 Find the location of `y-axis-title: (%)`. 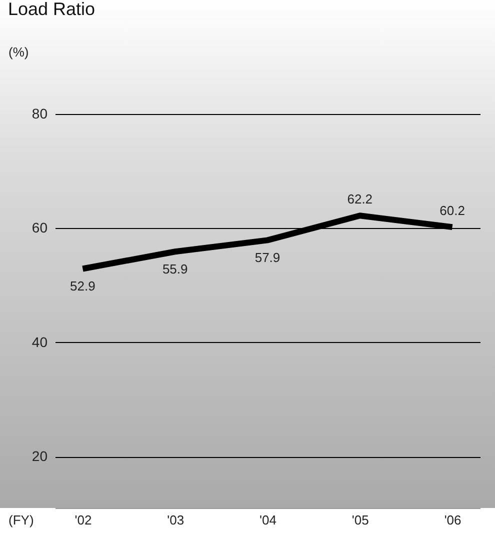

y-axis-title: (%) is located at coordinates (18, 52).